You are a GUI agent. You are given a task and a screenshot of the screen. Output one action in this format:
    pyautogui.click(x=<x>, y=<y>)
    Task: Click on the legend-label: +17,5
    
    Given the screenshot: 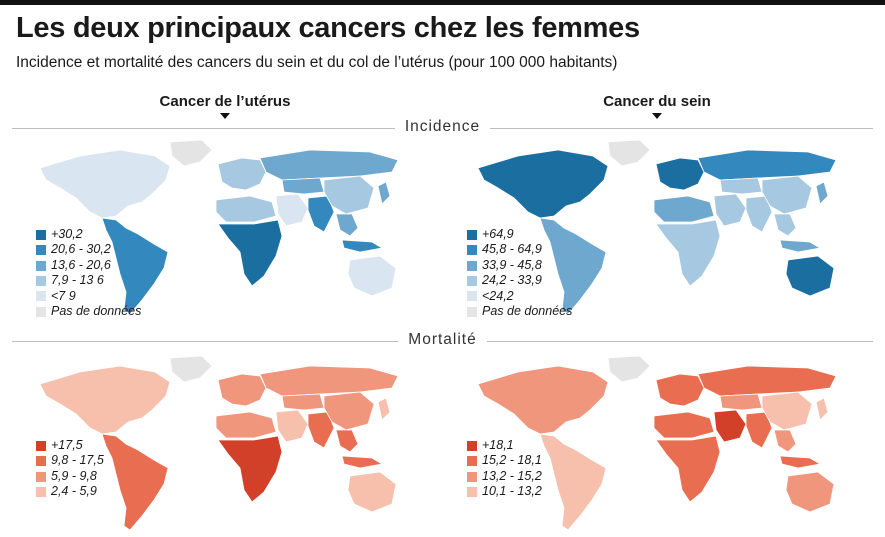 What is the action you would take?
    pyautogui.click(x=67, y=445)
    